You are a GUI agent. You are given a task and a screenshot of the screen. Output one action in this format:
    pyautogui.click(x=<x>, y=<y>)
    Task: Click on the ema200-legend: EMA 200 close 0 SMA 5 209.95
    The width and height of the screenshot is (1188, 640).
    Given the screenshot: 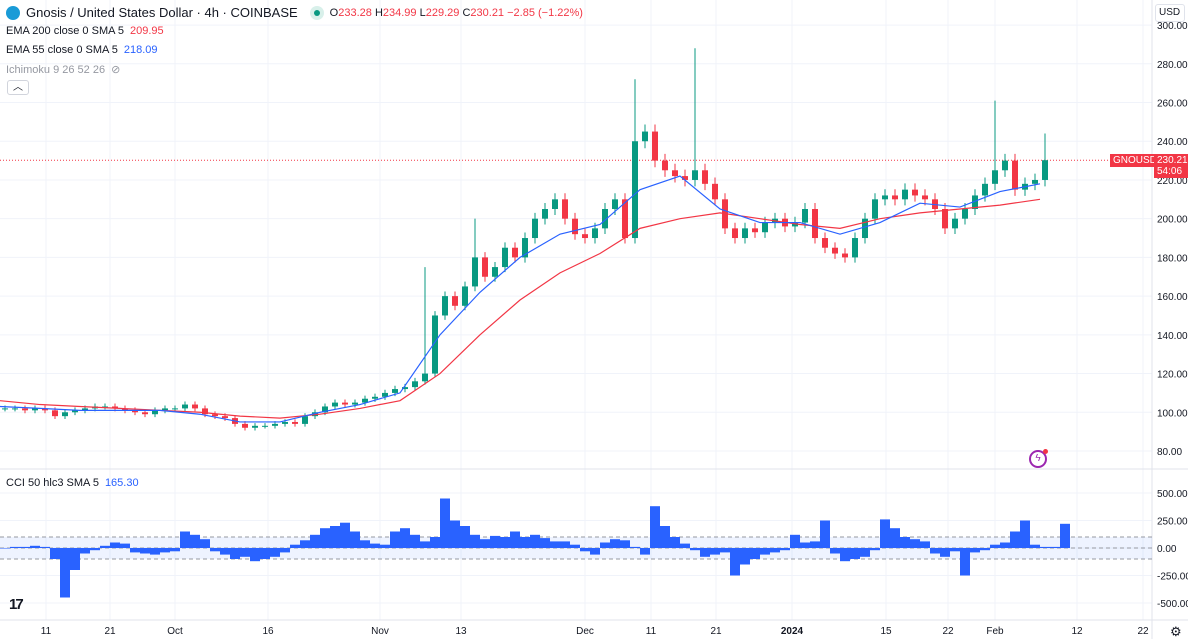 What is the action you would take?
    pyautogui.click(x=85, y=31)
    